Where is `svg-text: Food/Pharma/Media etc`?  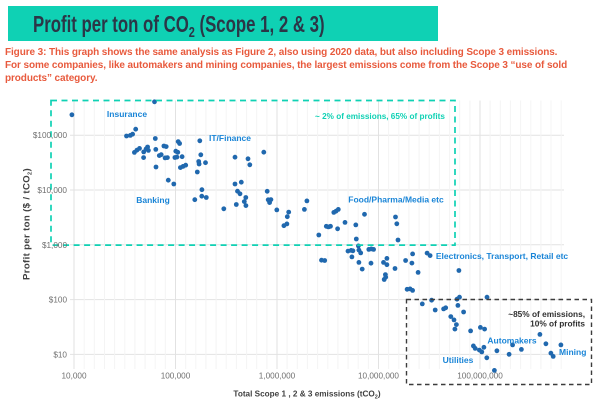
svg-text: Food/Pharma/Media etc is located at coordinates (396, 200).